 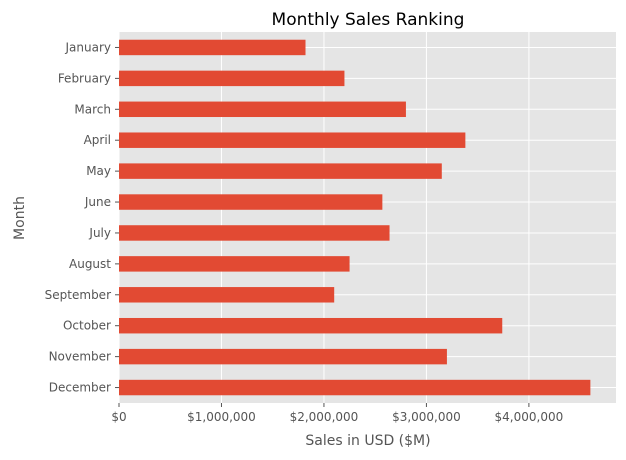 I want to click on x-tick-label: $2,000,000, so click(x=324, y=417).